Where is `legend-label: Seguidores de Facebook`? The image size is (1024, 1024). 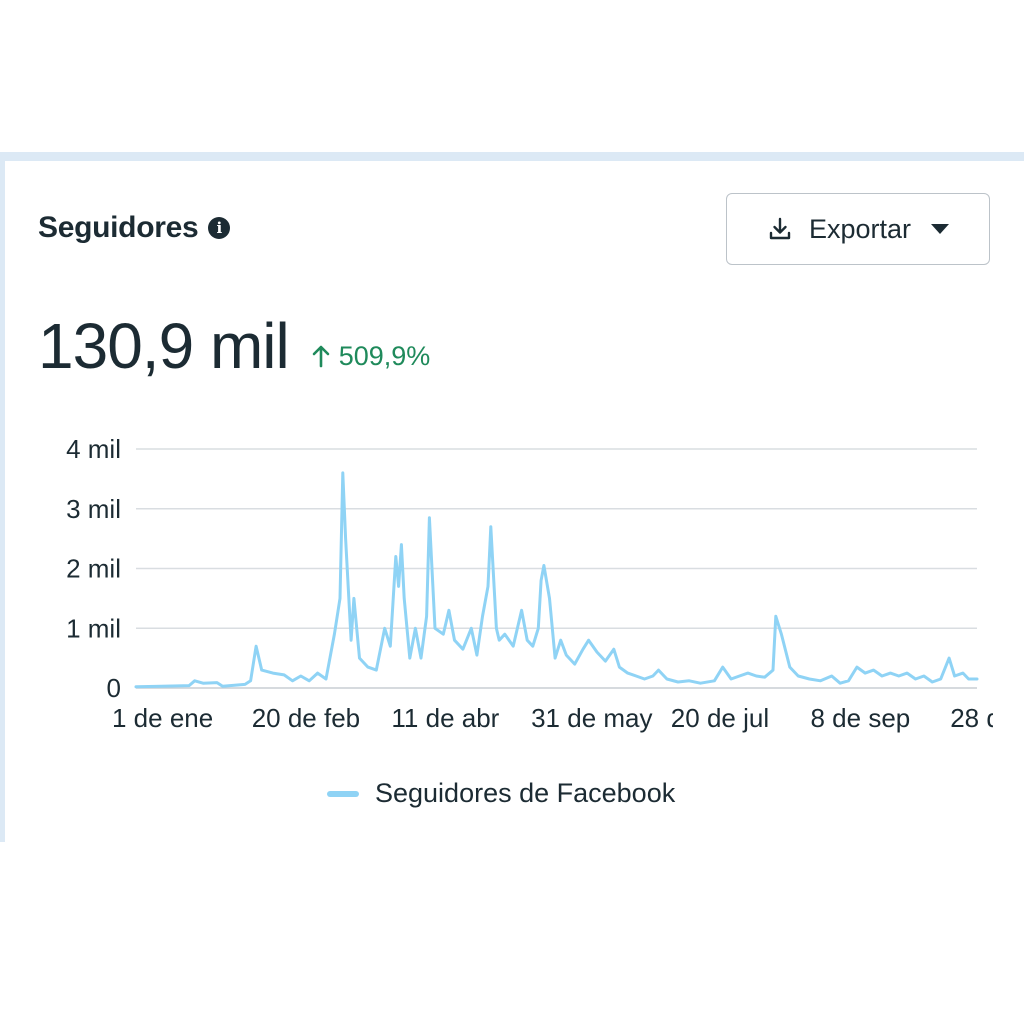
legend-label: Seguidores de Facebook is located at coordinates (525, 793).